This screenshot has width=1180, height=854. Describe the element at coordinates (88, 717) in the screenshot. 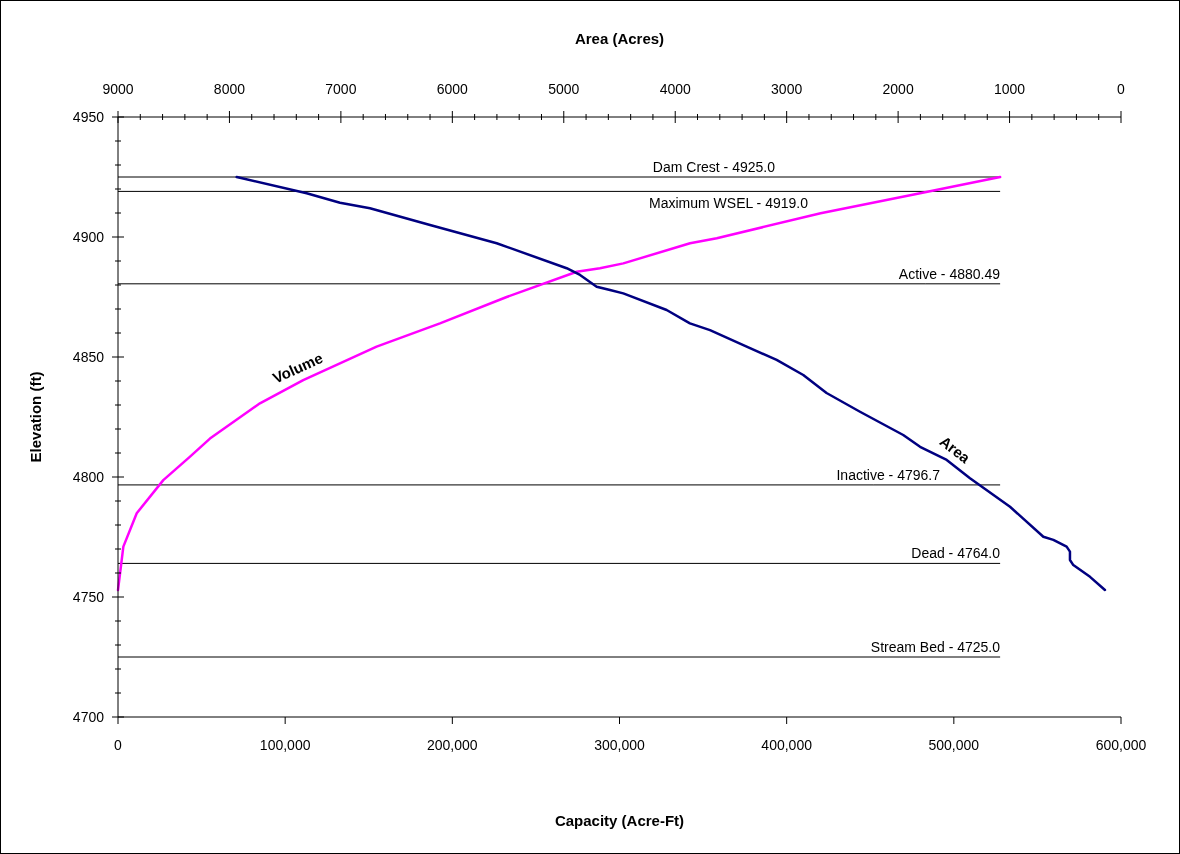

I see `y-tick-label: 4700` at that location.